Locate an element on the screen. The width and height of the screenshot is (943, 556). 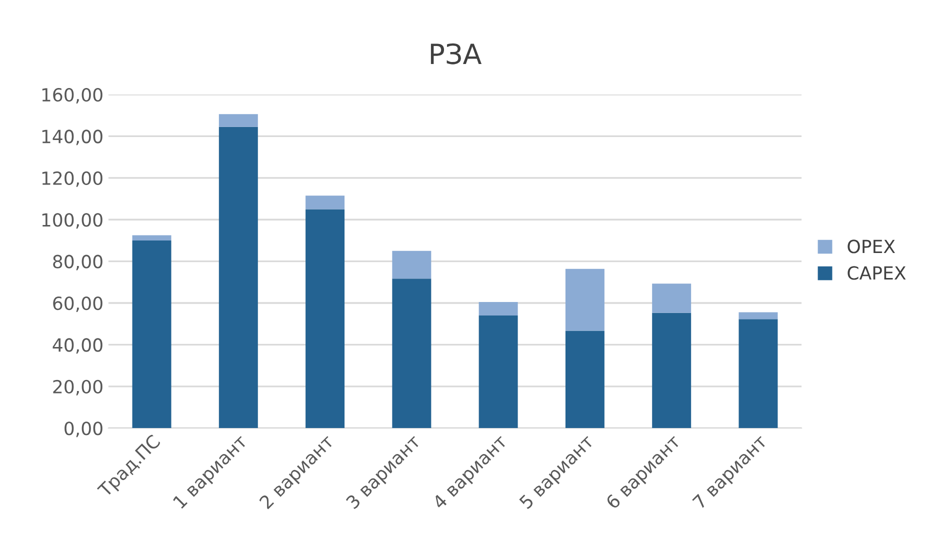
y-tick-label: 80,00 is located at coordinates (77, 262).